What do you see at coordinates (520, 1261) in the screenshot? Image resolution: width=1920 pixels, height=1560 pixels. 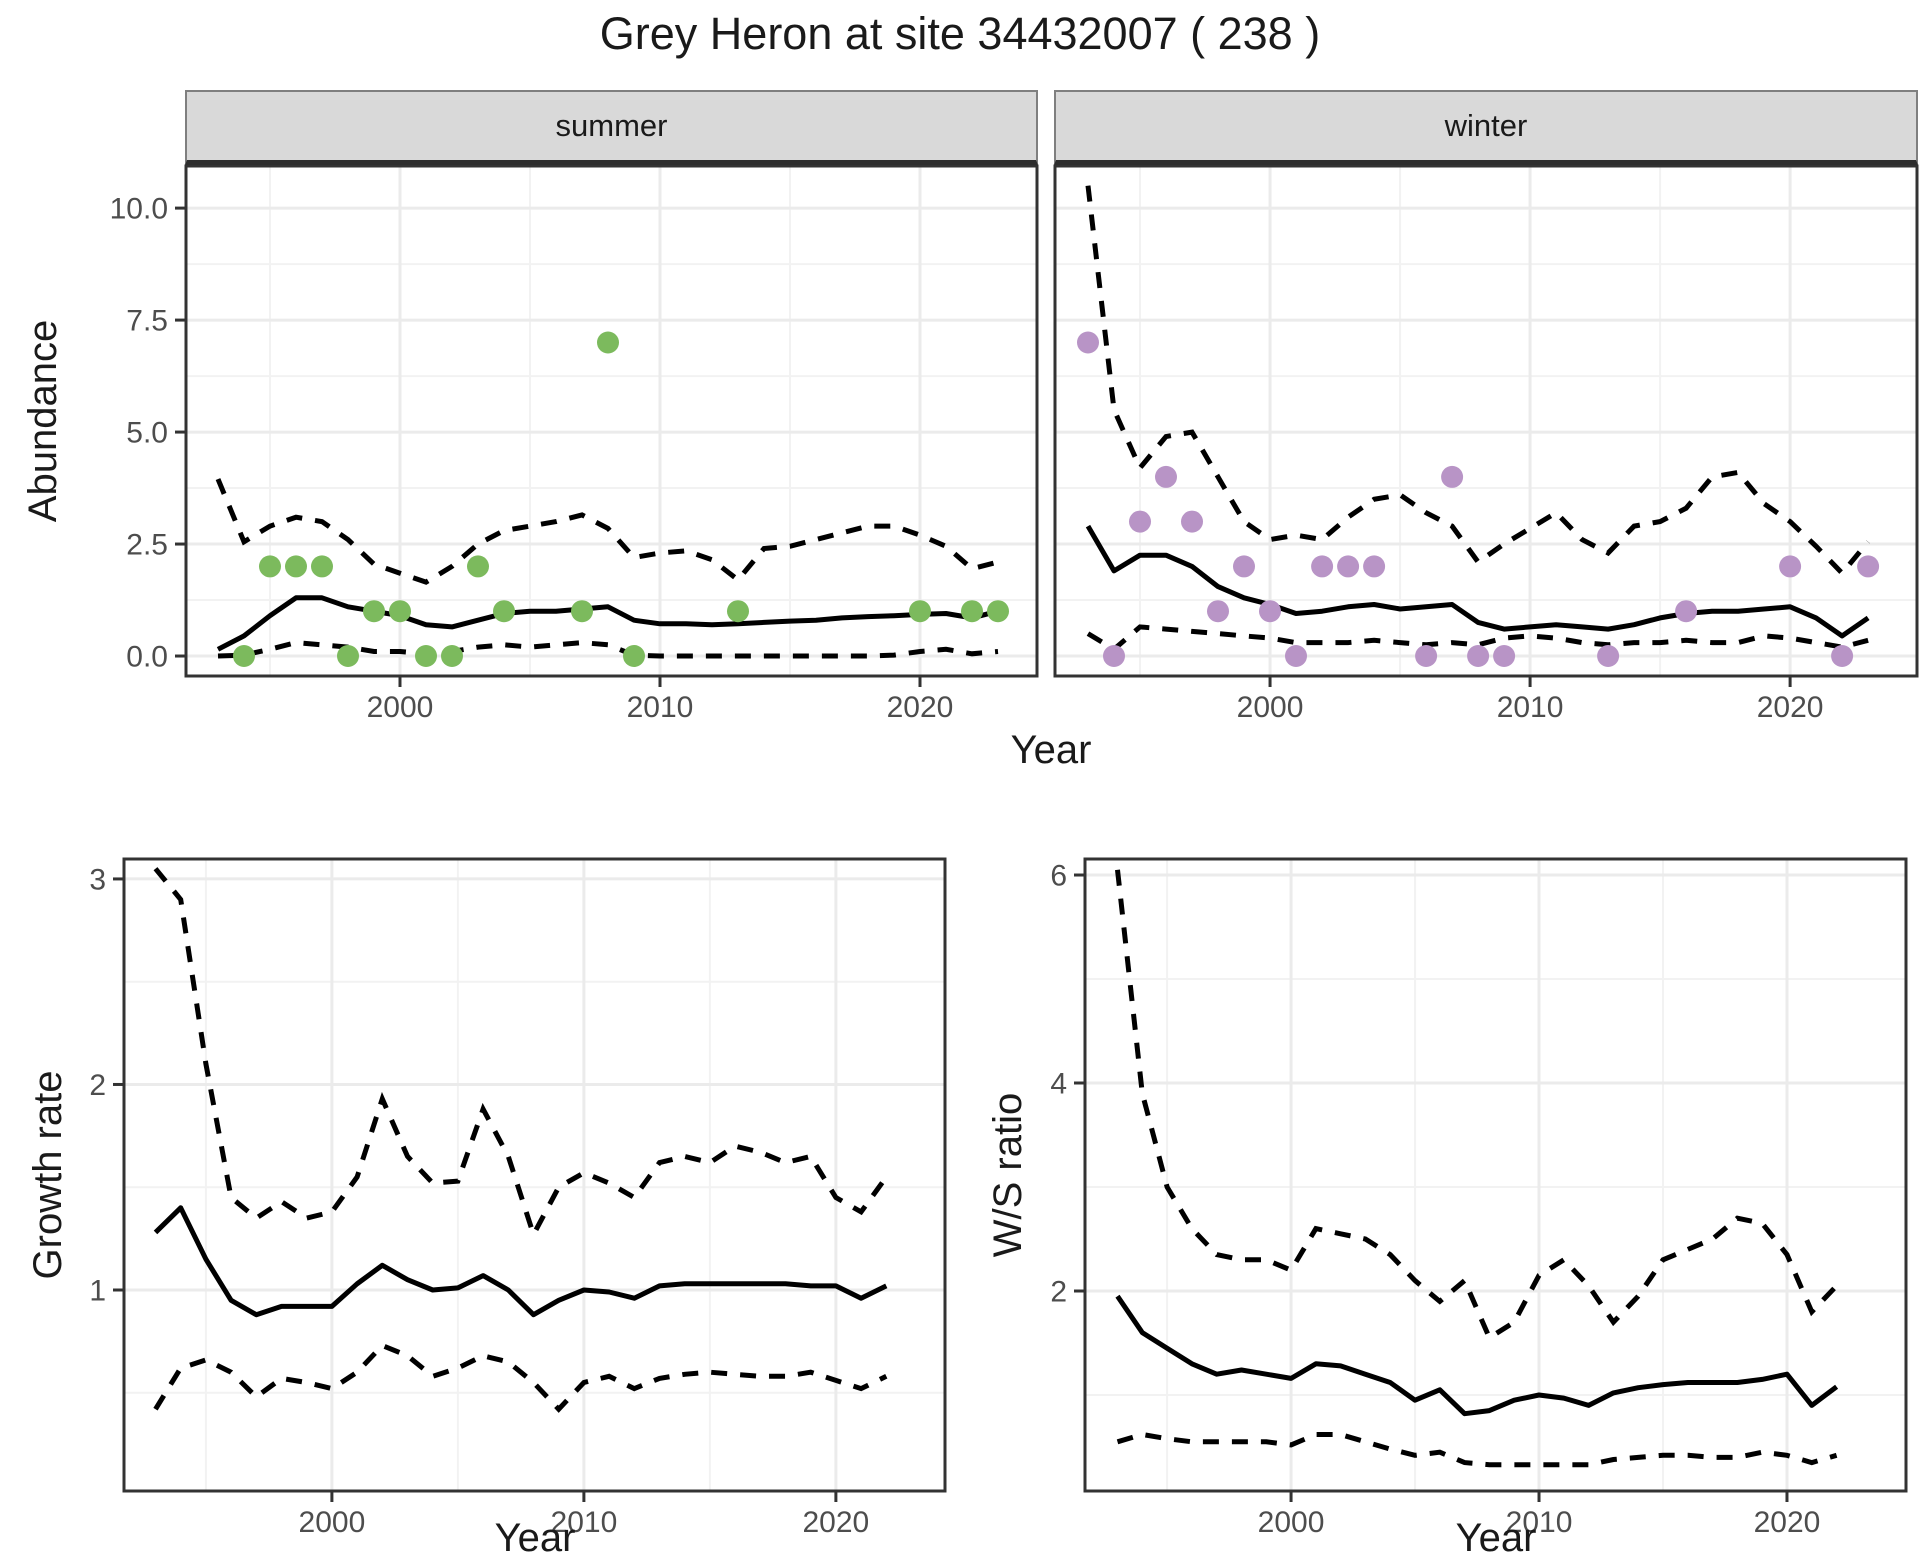 I see `growth-median-line` at bounding box center [520, 1261].